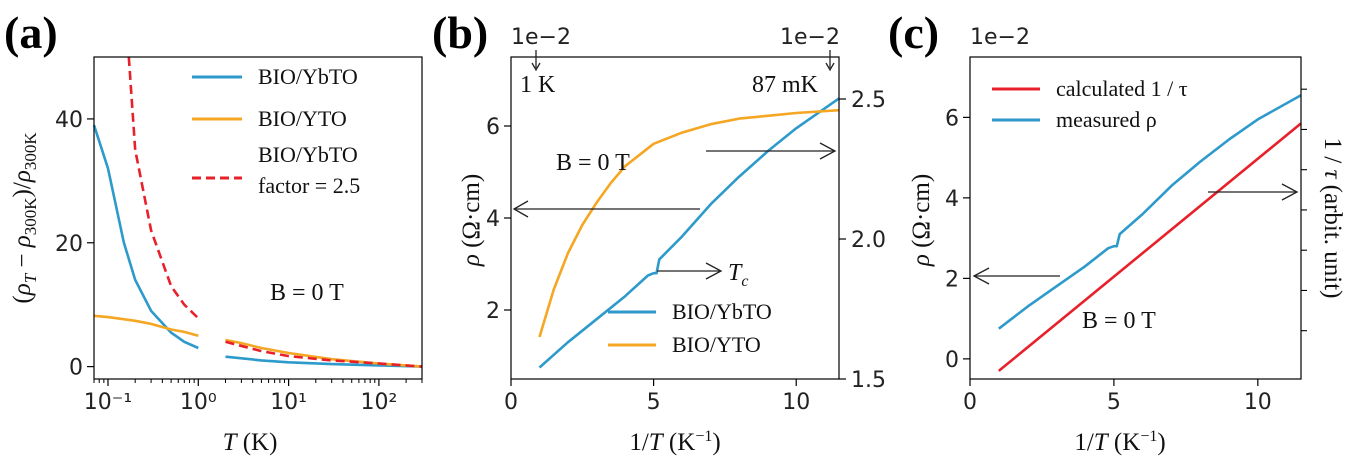 This screenshot has width=1361, height=462. What do you see at coordinates (785, 85) in the screenshot?
I see `panel-b-ann-87mk: 87 mK` at bounding box center [785, 85].